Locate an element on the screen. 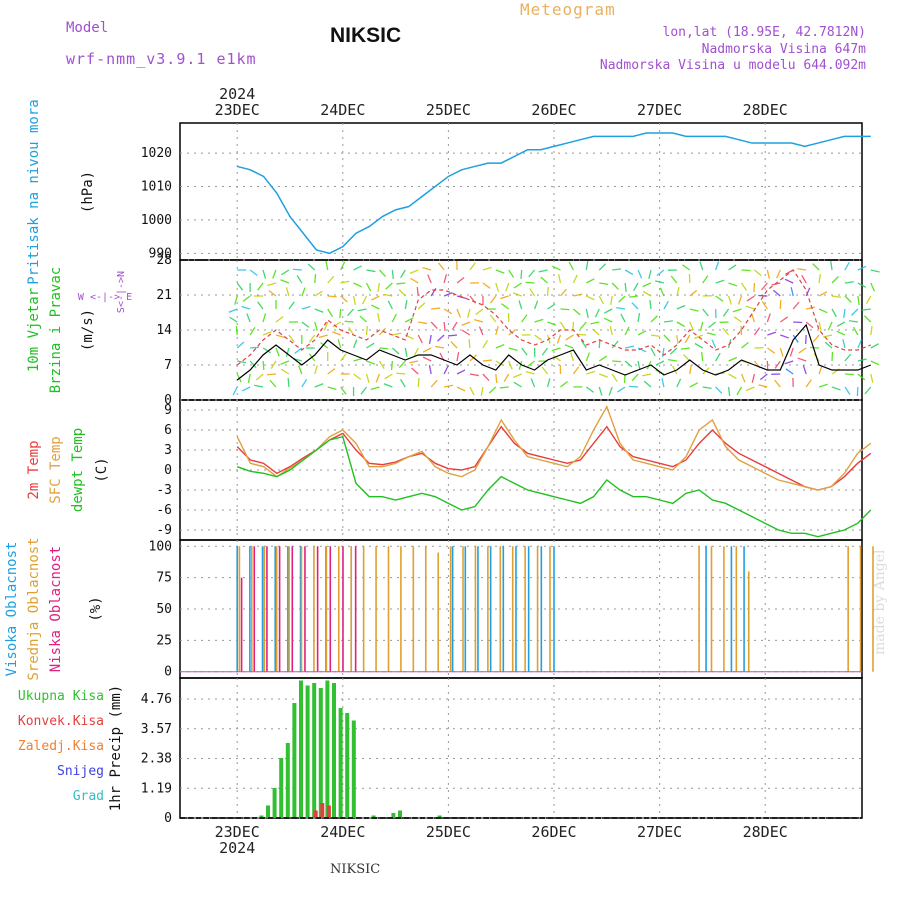 This screenshot has width=900, height=900. cloud-label-high: Visoka Oblacnost is located at coordinates (12, 609).